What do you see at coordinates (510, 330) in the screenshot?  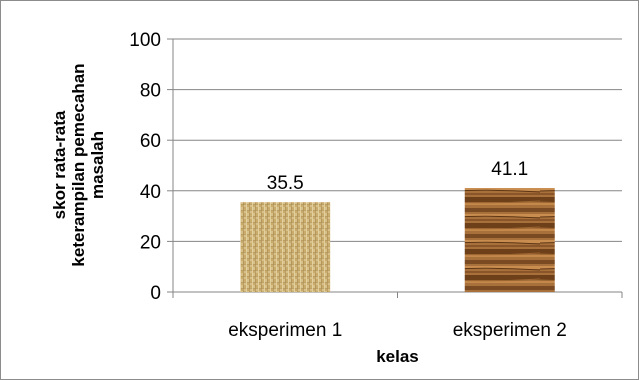 I see `x-tick-label: eksperimen 2` at bounding box center [510, 330].